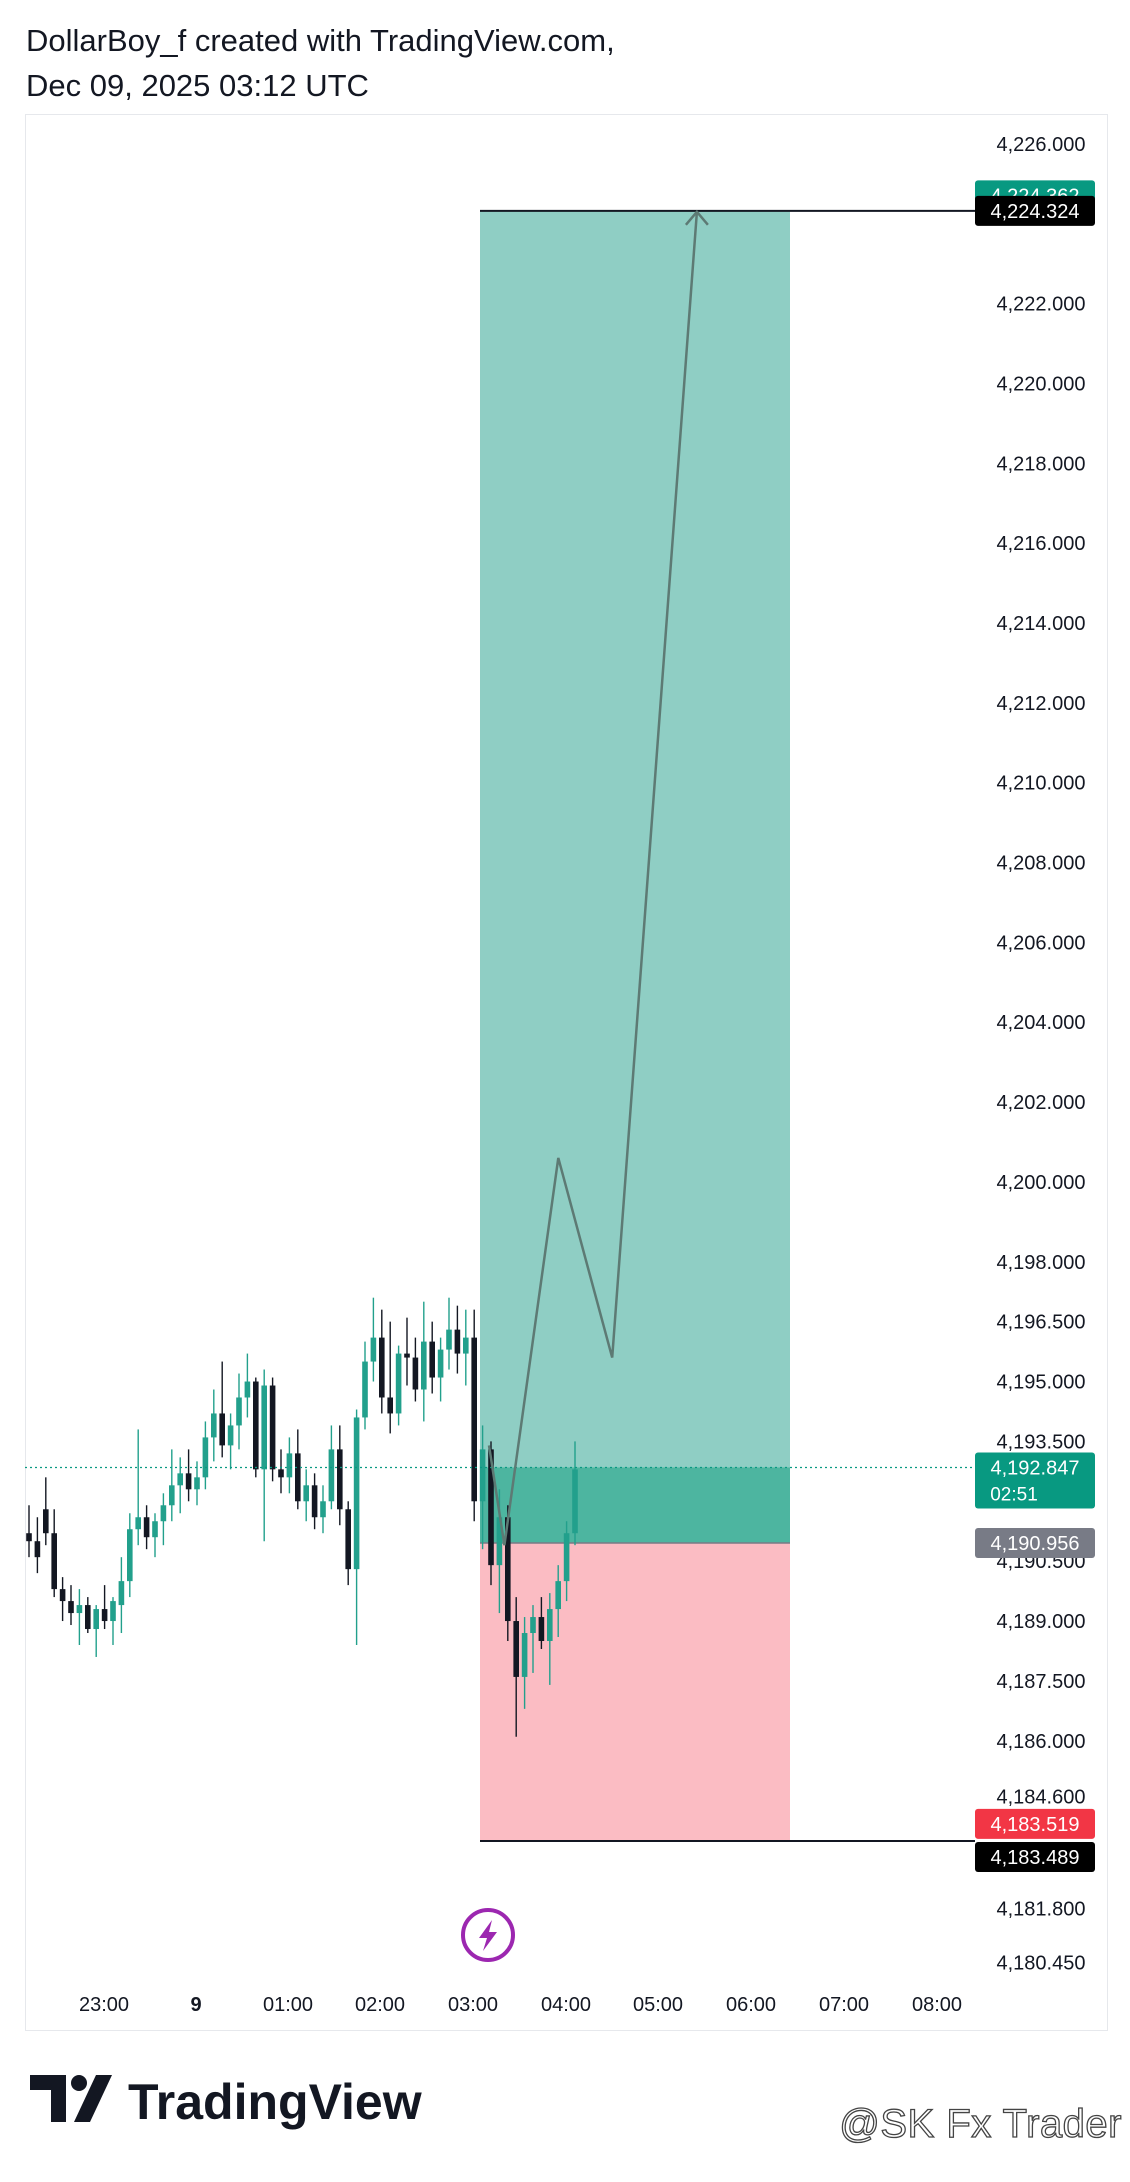 Image resolution: width=1130 pixels, height=2182 pixels. What do you see at coordinates (1035, 1468) in the screenshot?
I see `svg-text: 4,192.847` at bounding box center [1035, 1468].